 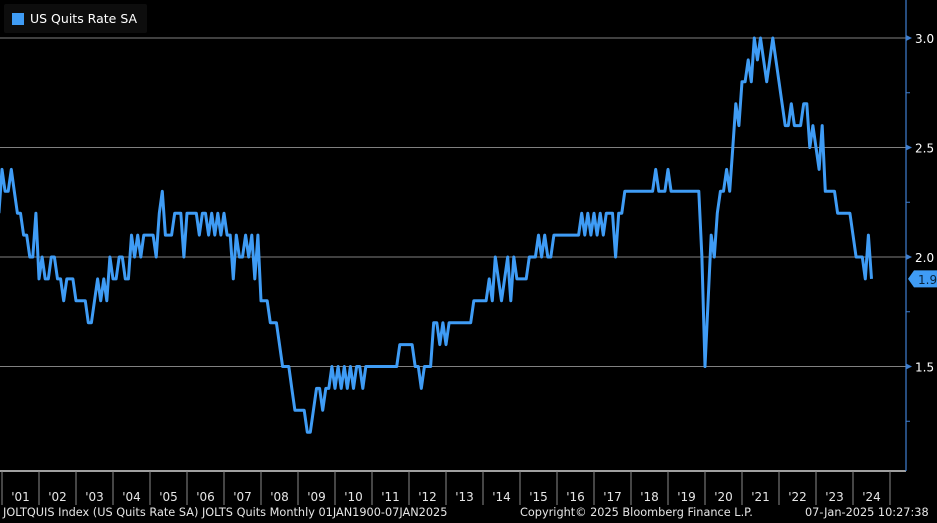 I want to click on last-value-badge-shape, so click(x=922, y=279).